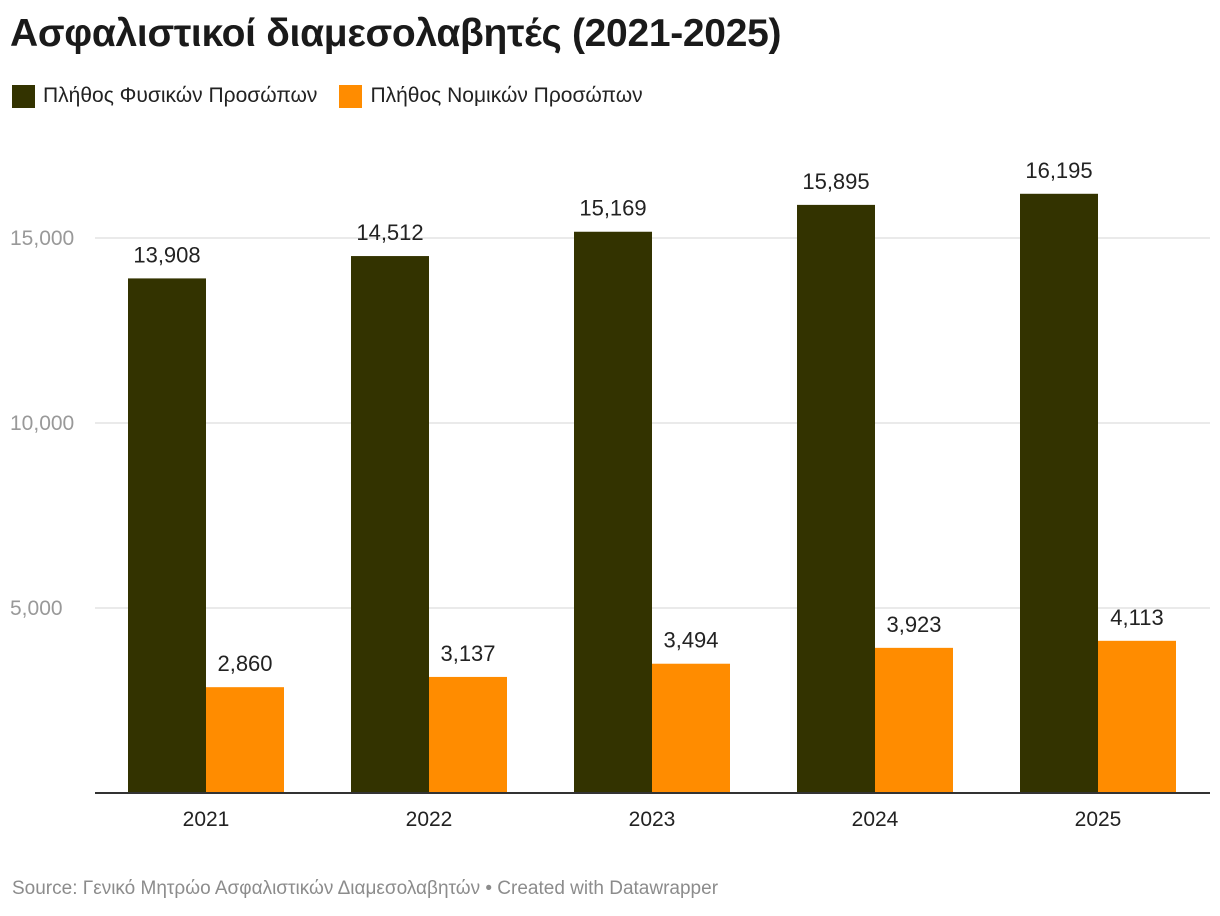 The image size is (1220, 916). I want to click on y-tick-label-10000: 10,000, so click(42, 423).